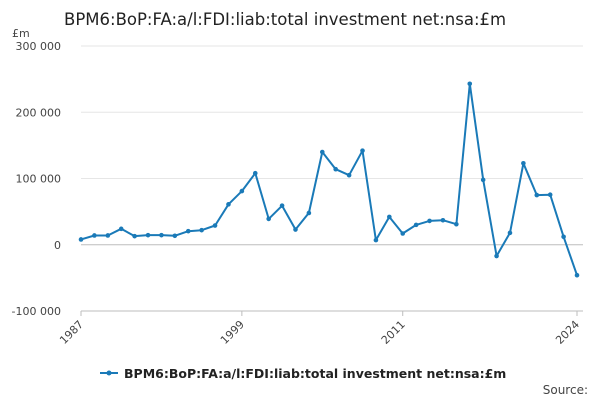 The height and width of the screenshot is (400, 600). I want to click on y-tick-label: 300 000, so click(39, 46).